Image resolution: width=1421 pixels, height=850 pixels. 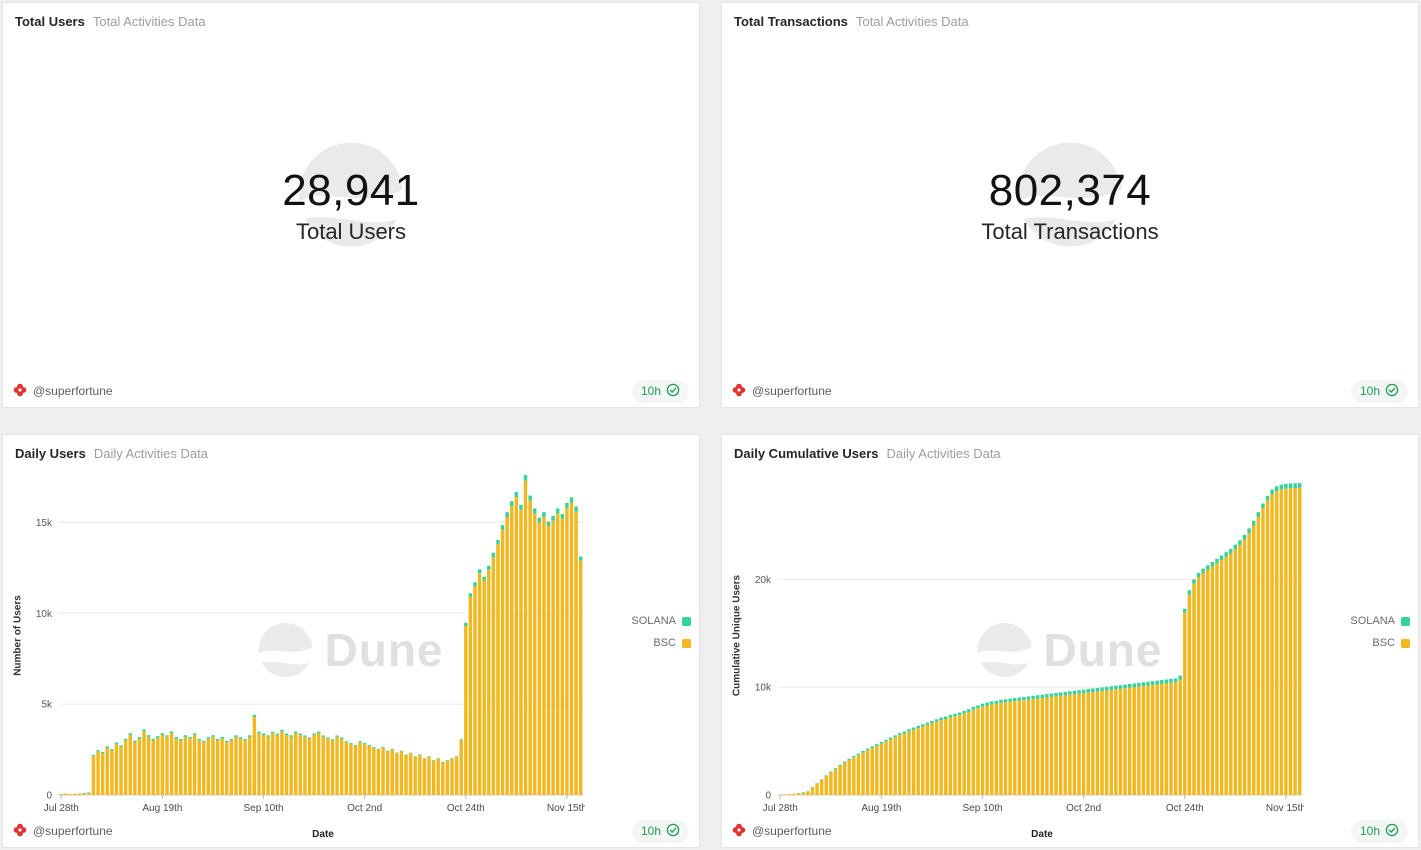 What do you see at coordinates (806, 453) in the screenshot?
I see `panel-title: Daily Cumulative Users` at bounding box center [806, 453].